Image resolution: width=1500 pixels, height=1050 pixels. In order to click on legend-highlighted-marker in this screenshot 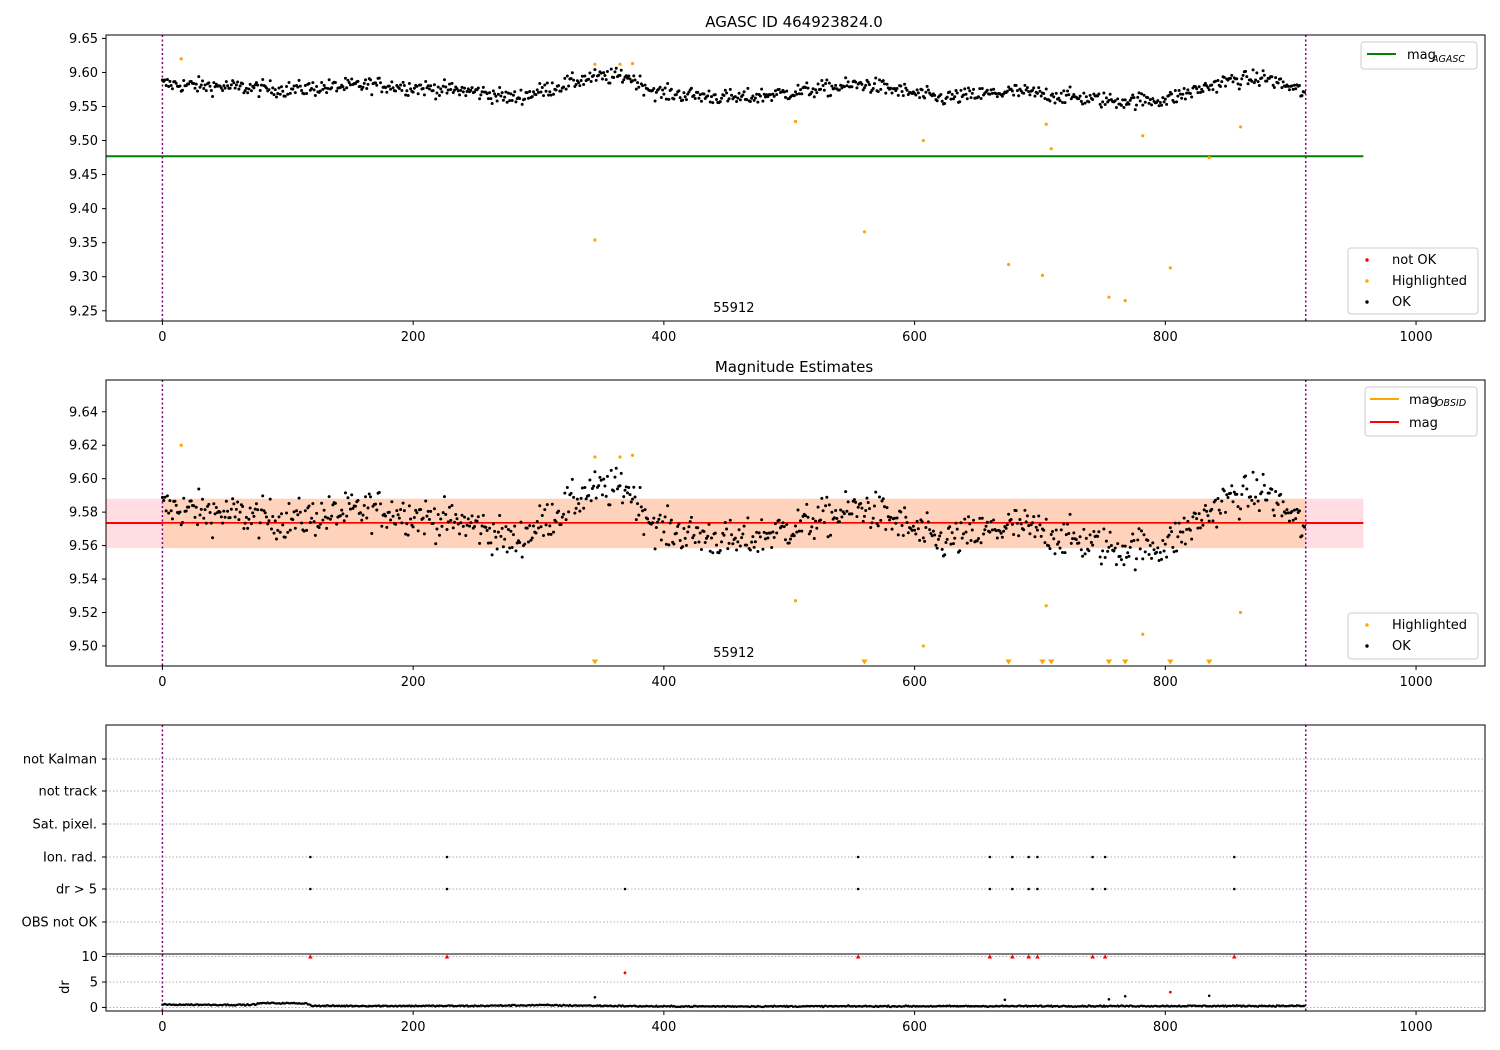, I will do `click(1367, 625)`.